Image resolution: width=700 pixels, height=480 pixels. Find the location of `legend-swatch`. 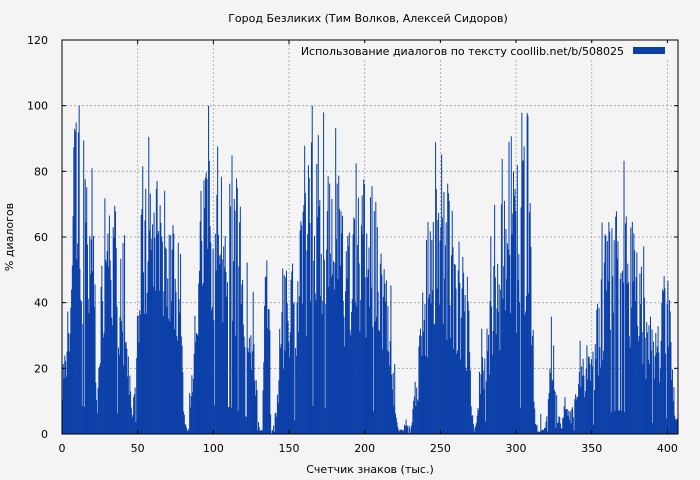

legend-swatch is located at coordinates (649, 50).